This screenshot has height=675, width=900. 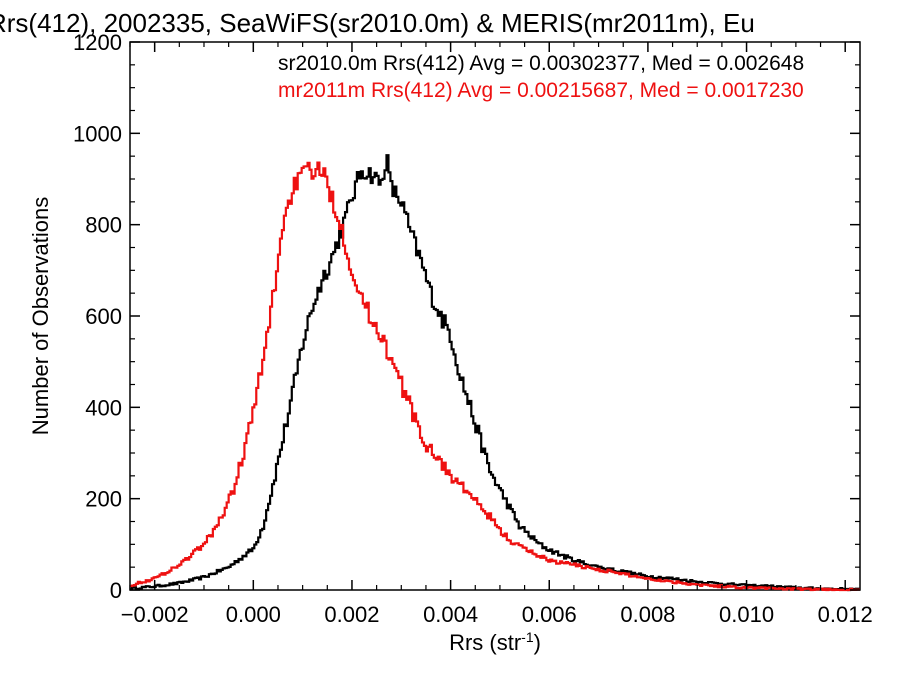 I want to click on x-tick-label: −0.002, so click(x=155, y=614).